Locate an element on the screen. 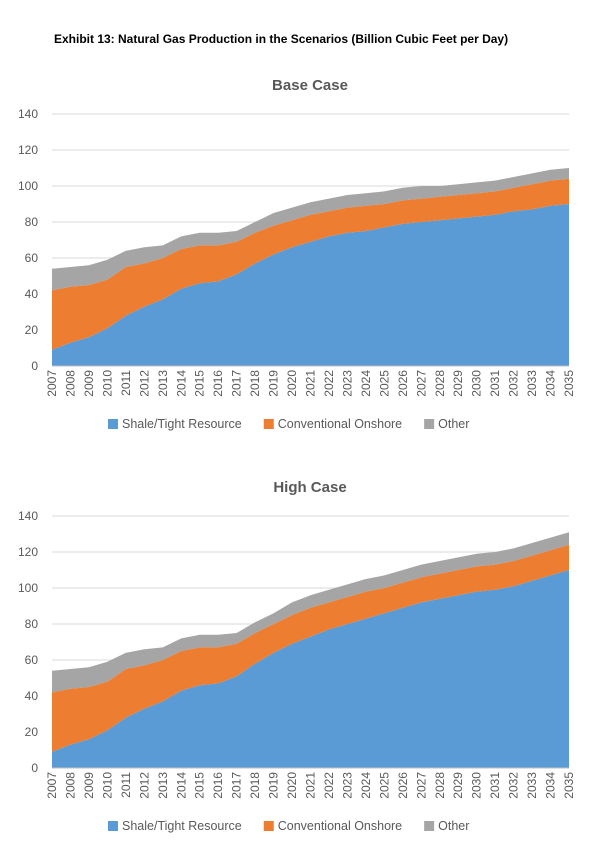  base-case-y-tick-label: 100 is located at coordinates (28, 186).